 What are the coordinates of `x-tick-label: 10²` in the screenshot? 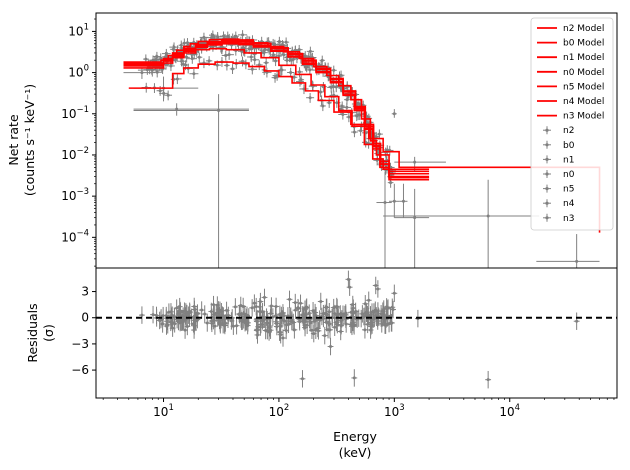 It's located at (279, 411).